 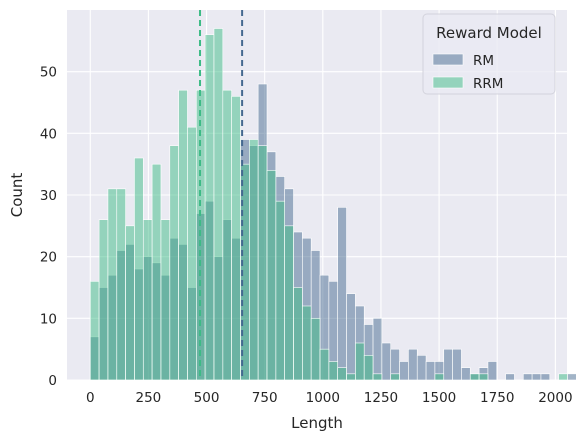 I want to click on x-tick-label: 250, so click(x=149, y=398).